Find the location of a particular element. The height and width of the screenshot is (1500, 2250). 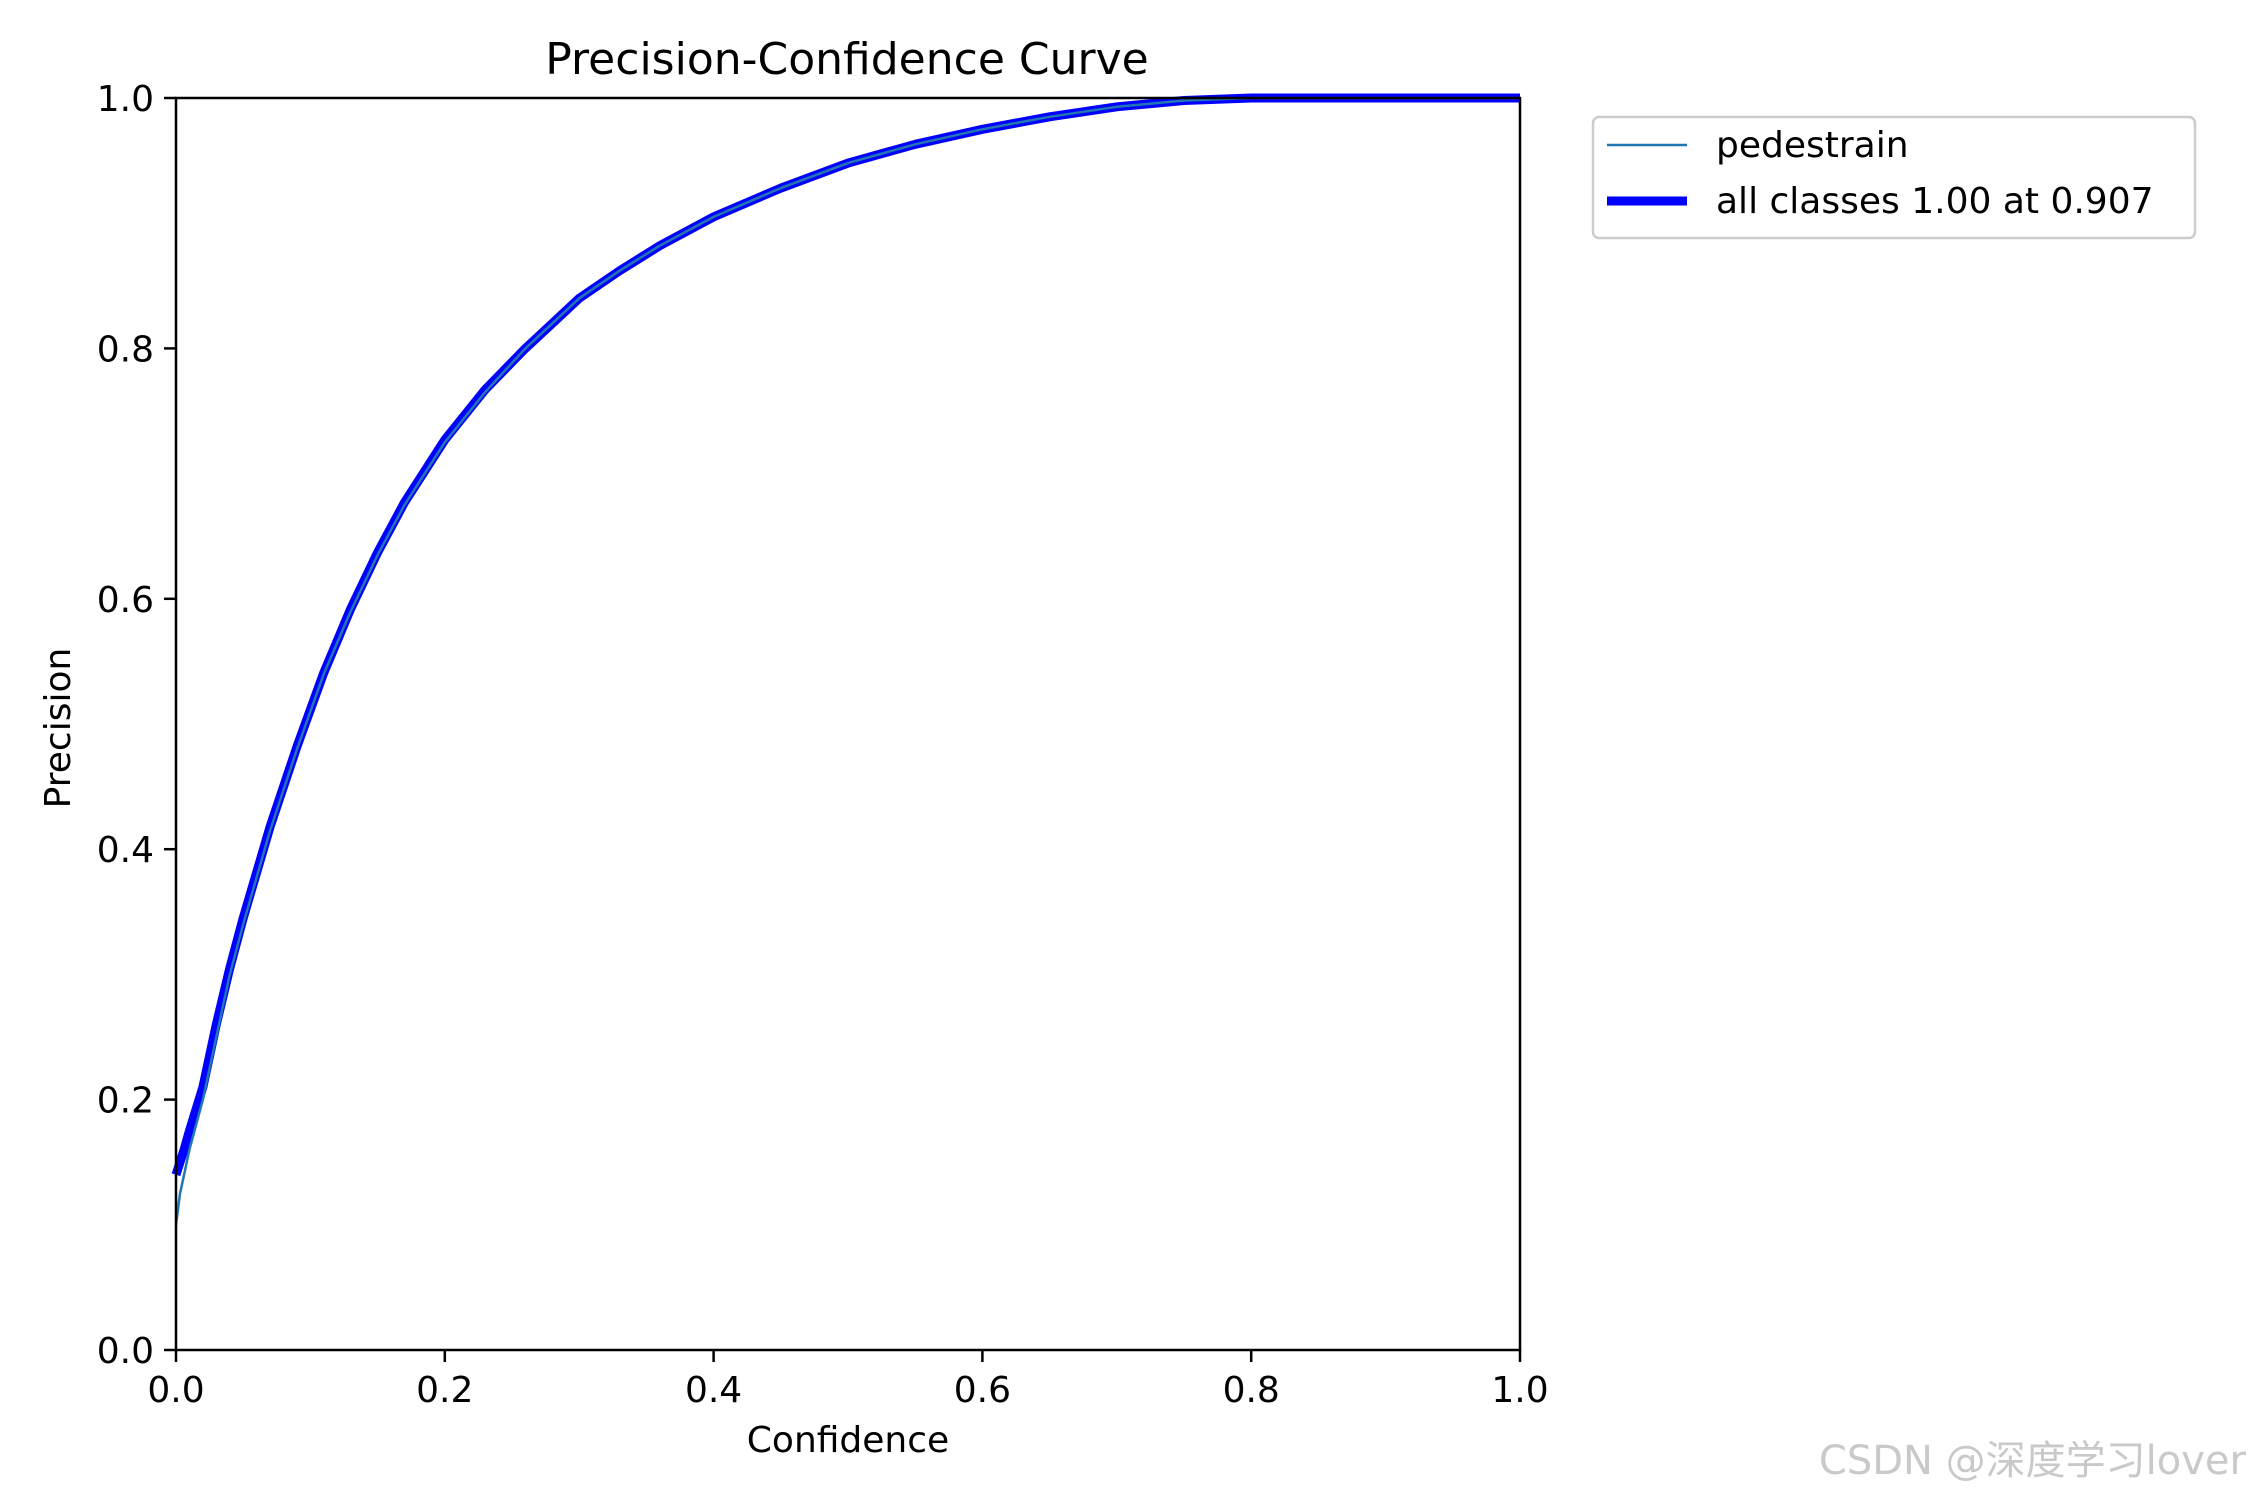

y-axis-label: Precision is located at coordinates (58, 728).